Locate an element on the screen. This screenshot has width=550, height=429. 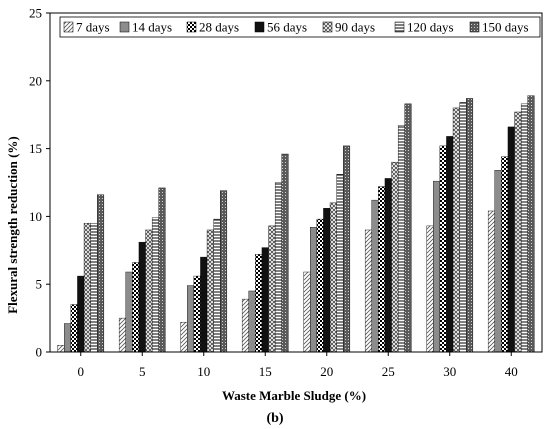
x-tick-label: 5 is located at coordinates (142, 371).